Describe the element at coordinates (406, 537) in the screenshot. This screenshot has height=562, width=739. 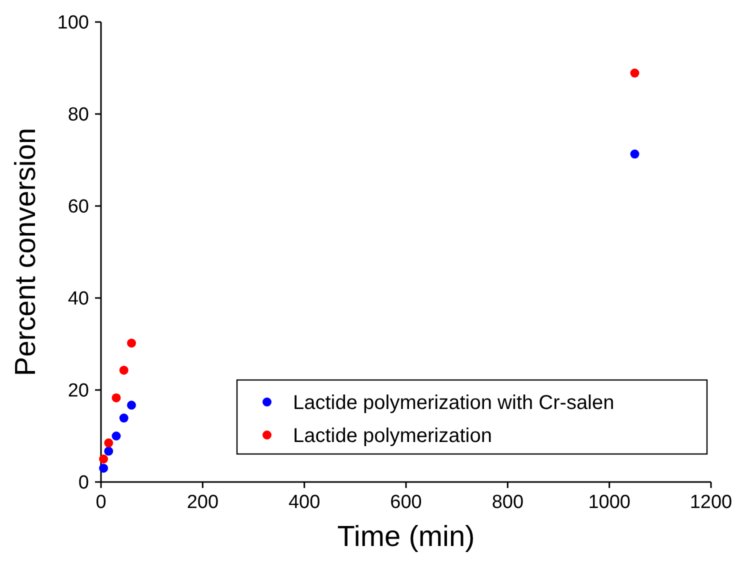
I see `x-axis-title: Time (min)` at that location.